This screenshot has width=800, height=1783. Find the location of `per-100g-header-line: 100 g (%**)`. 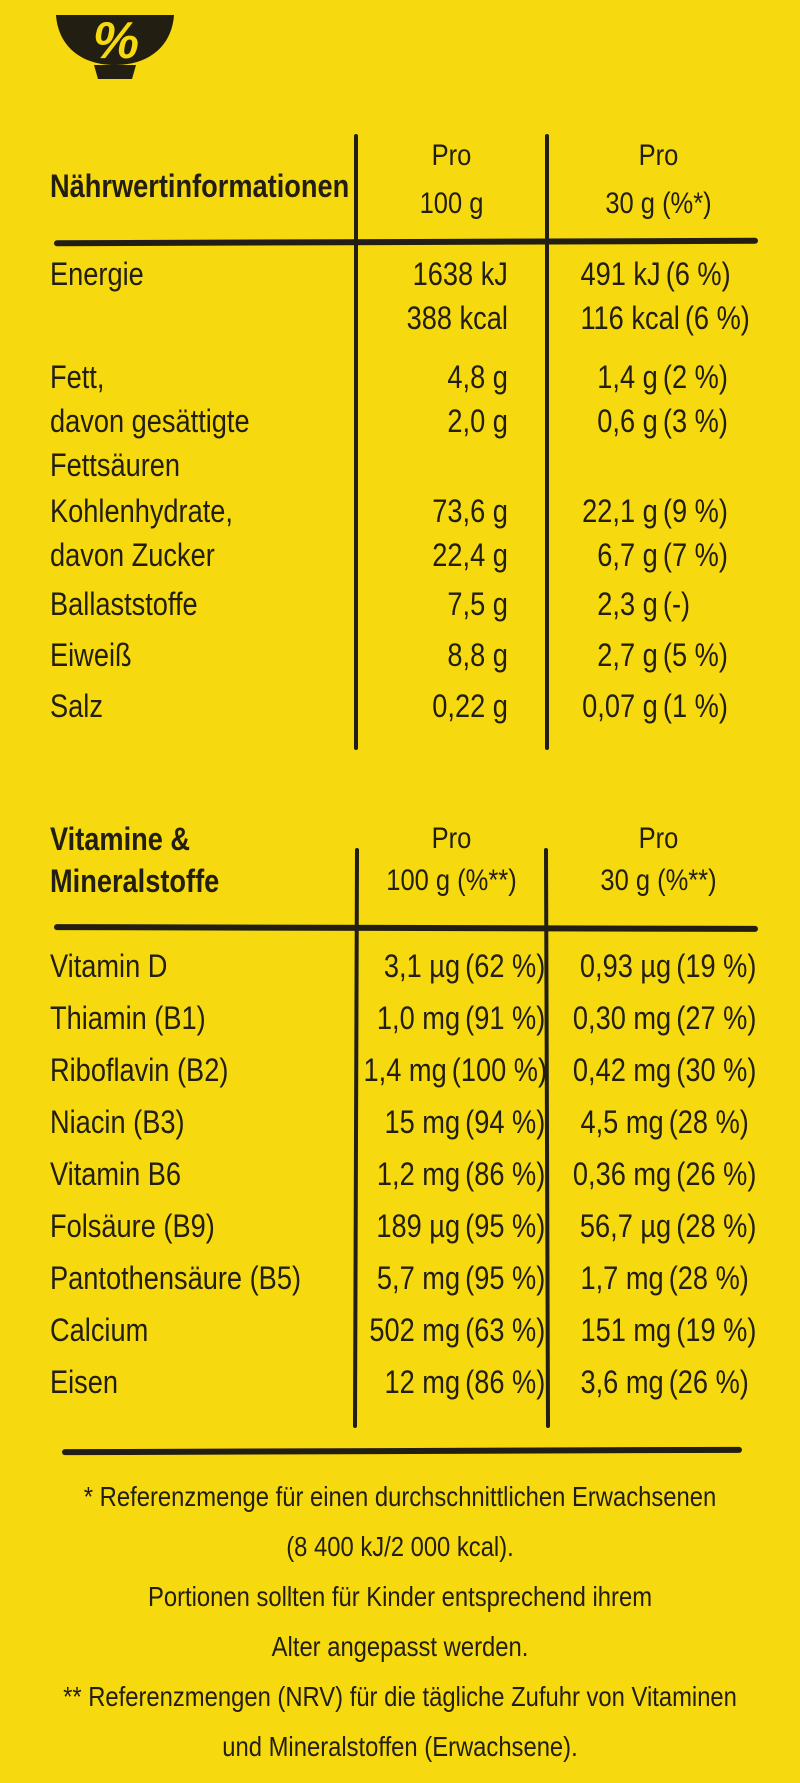

per-100g-header-line: 100 g (%**) is located at coordinates (451, 880).